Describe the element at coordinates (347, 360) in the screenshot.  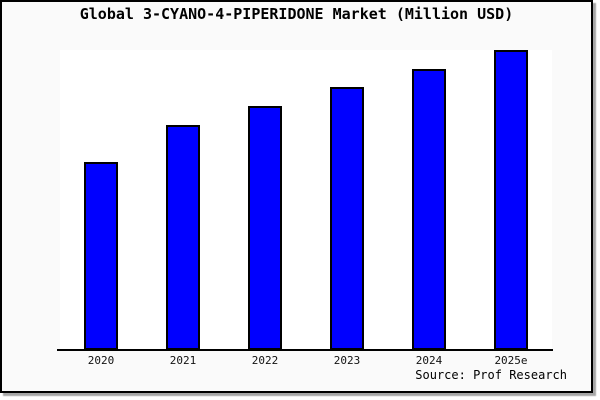
I see `x-tick-label: 2023` at that location.